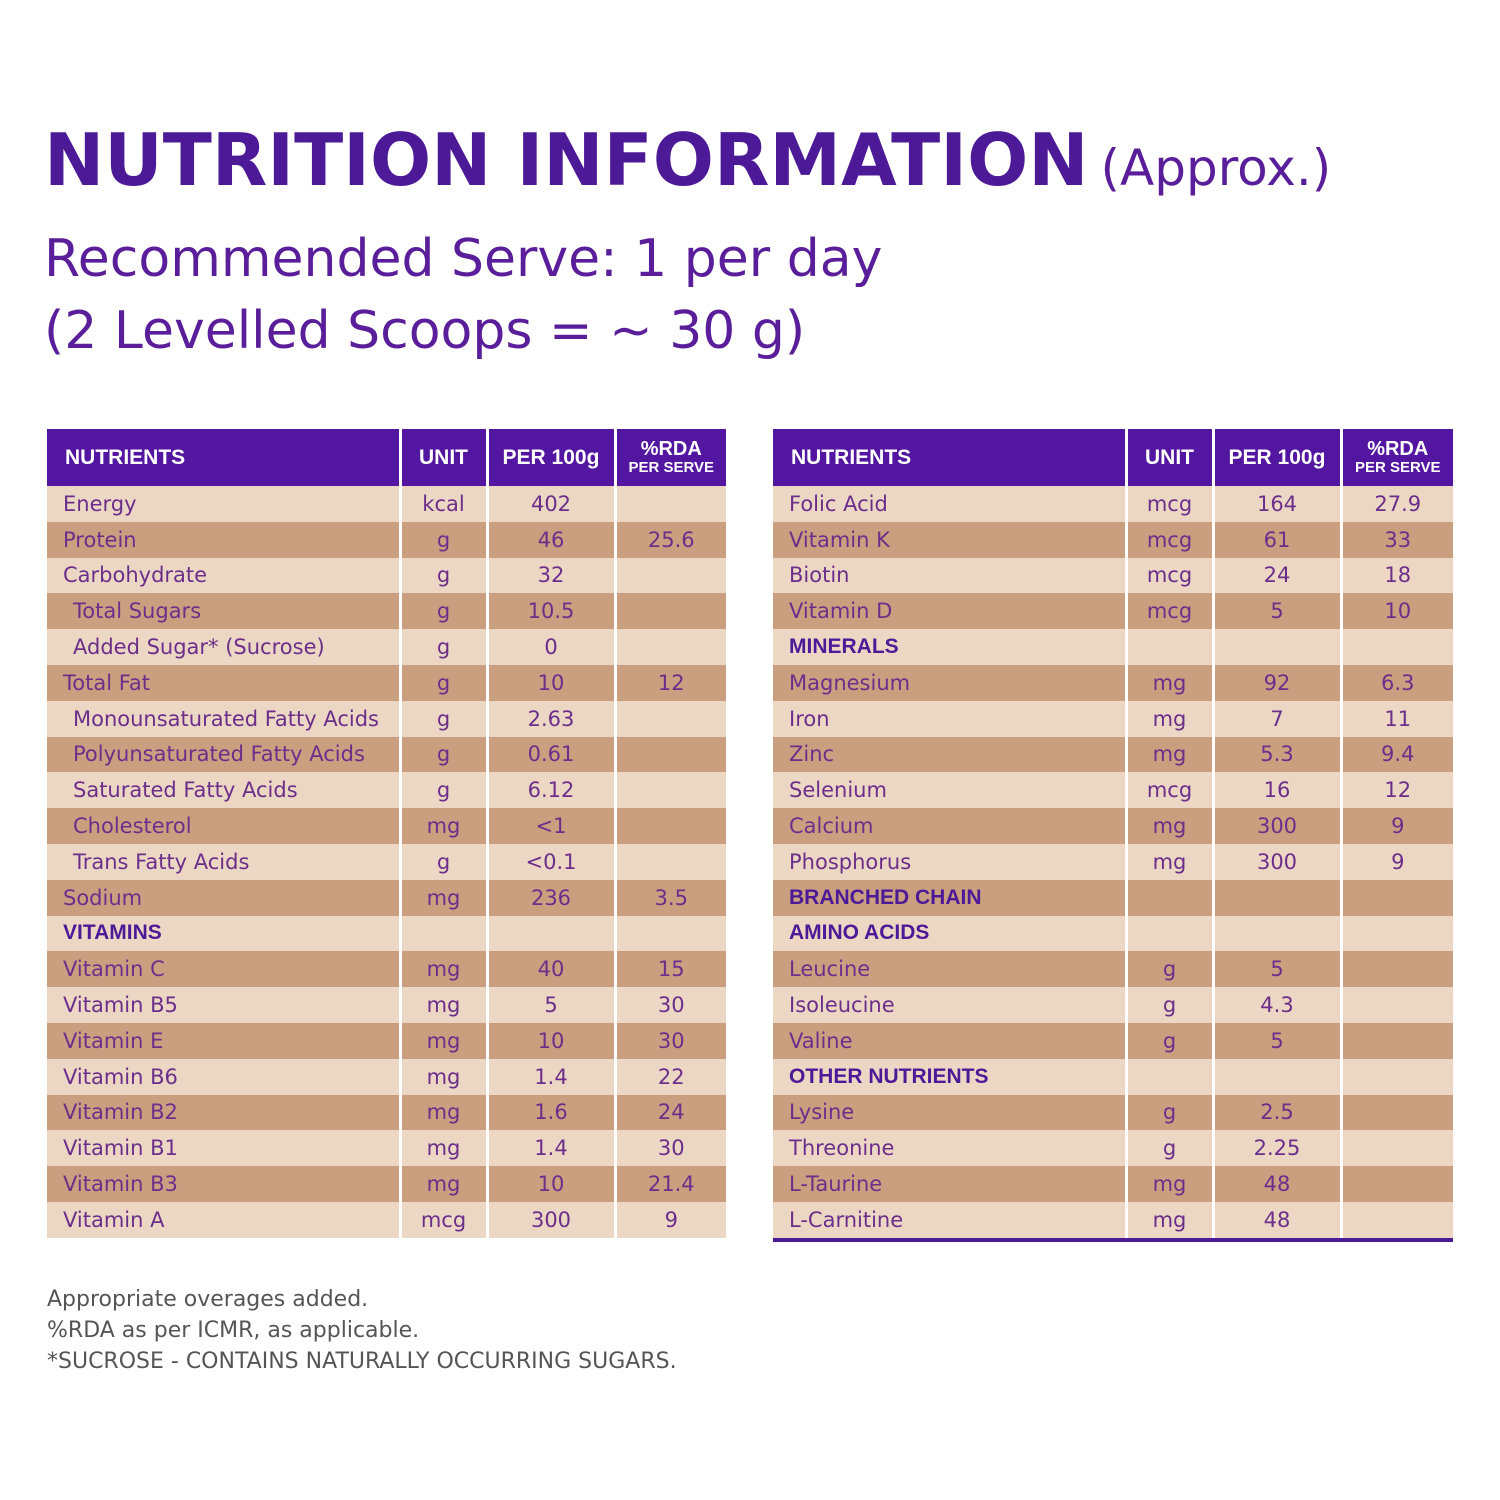 The height and width of the screenshot is (1500, 1500). Describe the element at coordinates (1278, 539) in the screenshot. I see `per100-cell: 61` at that location.